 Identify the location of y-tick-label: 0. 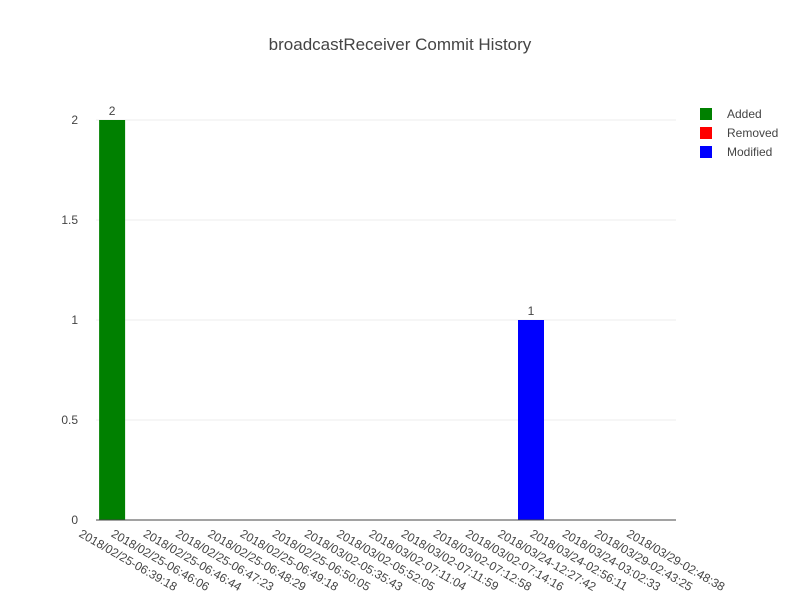
(74, 520).